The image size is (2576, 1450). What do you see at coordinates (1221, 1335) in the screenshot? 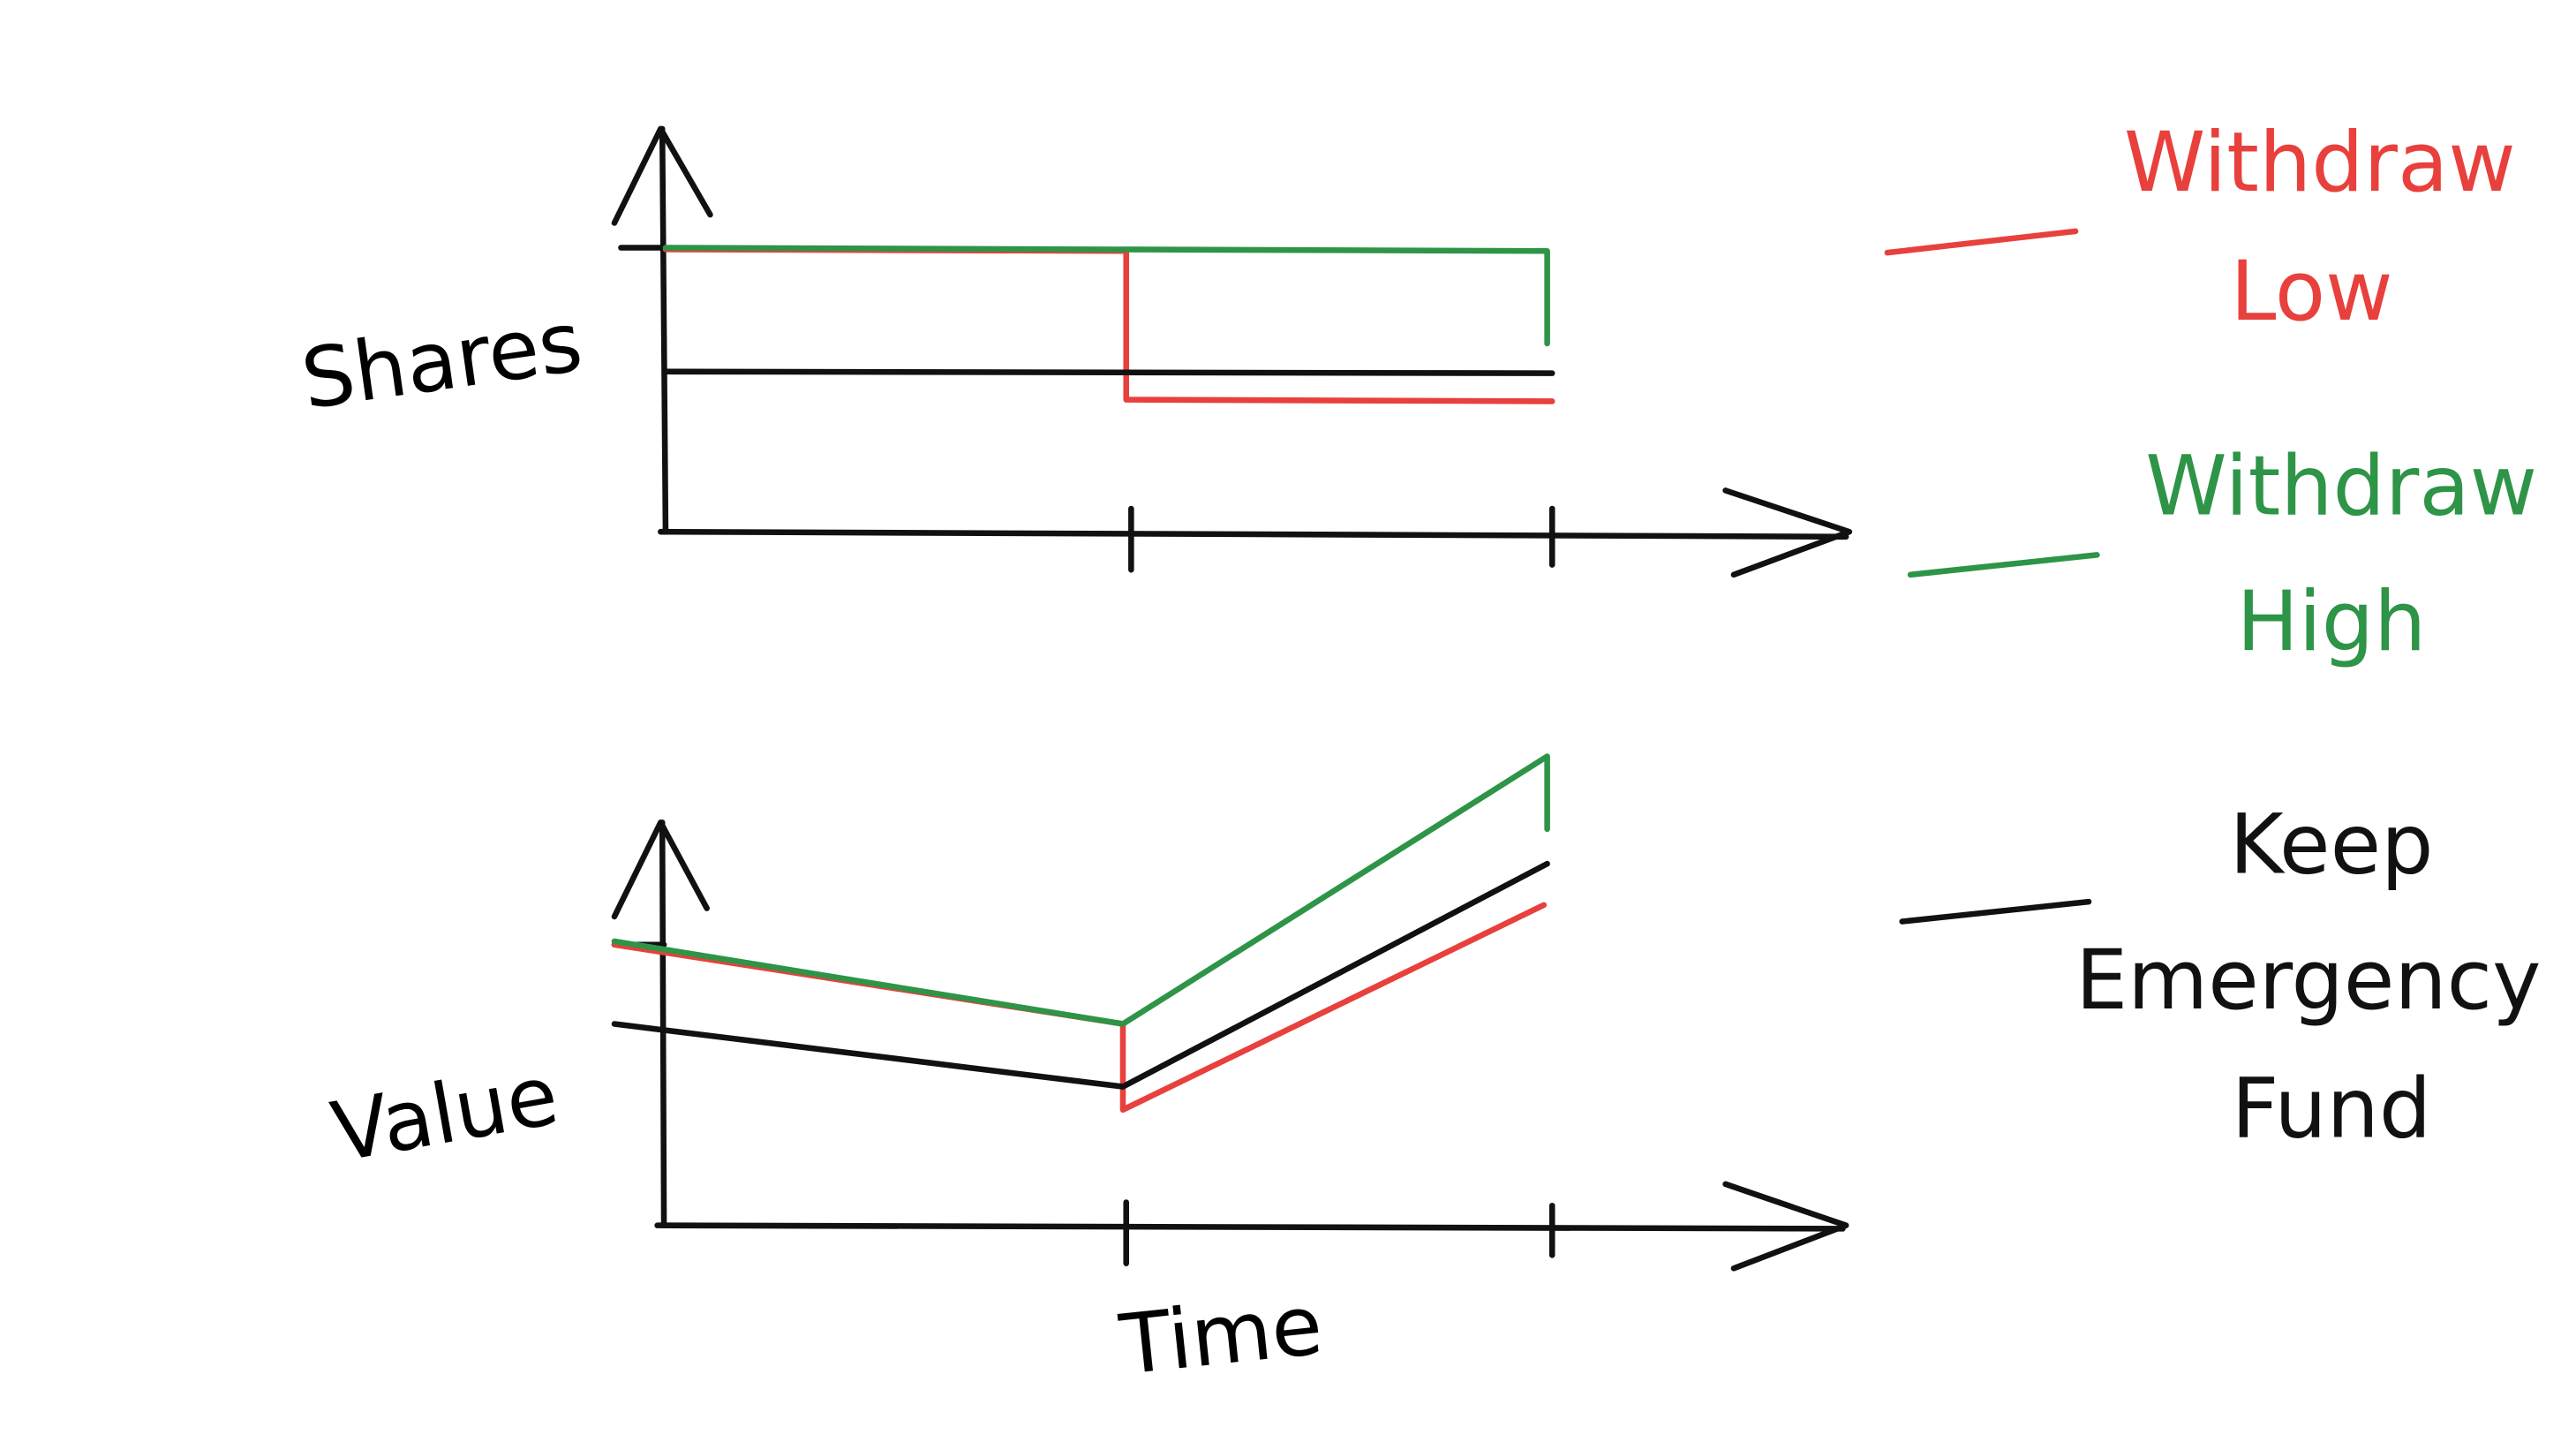
I see `x-axis-label: Time` at bounding box center [1221, 1335].